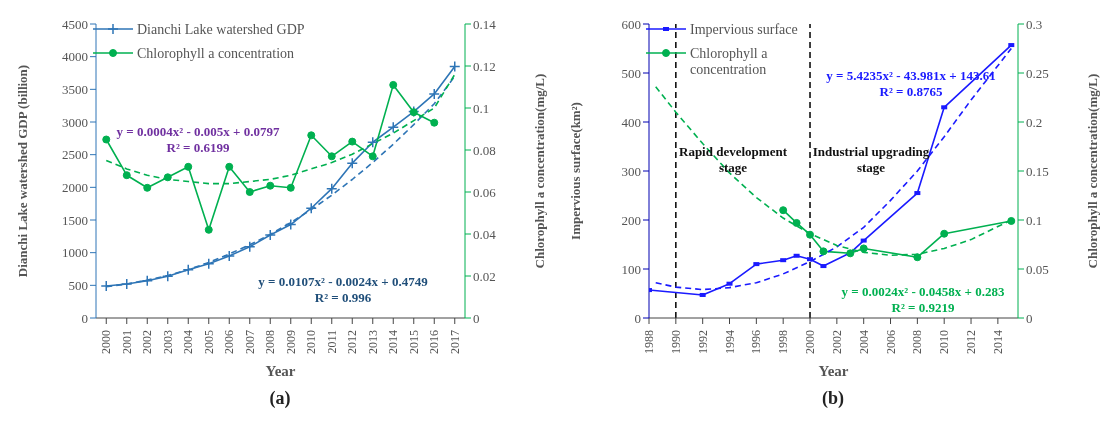 This screenshot has height=423, width=1105. What do you see at coordinates (343, 282) in the screenshot?
I see `annotation: y = 0.0107x² - 0.0024x + 0.4749` at bounding box center [343, 282].